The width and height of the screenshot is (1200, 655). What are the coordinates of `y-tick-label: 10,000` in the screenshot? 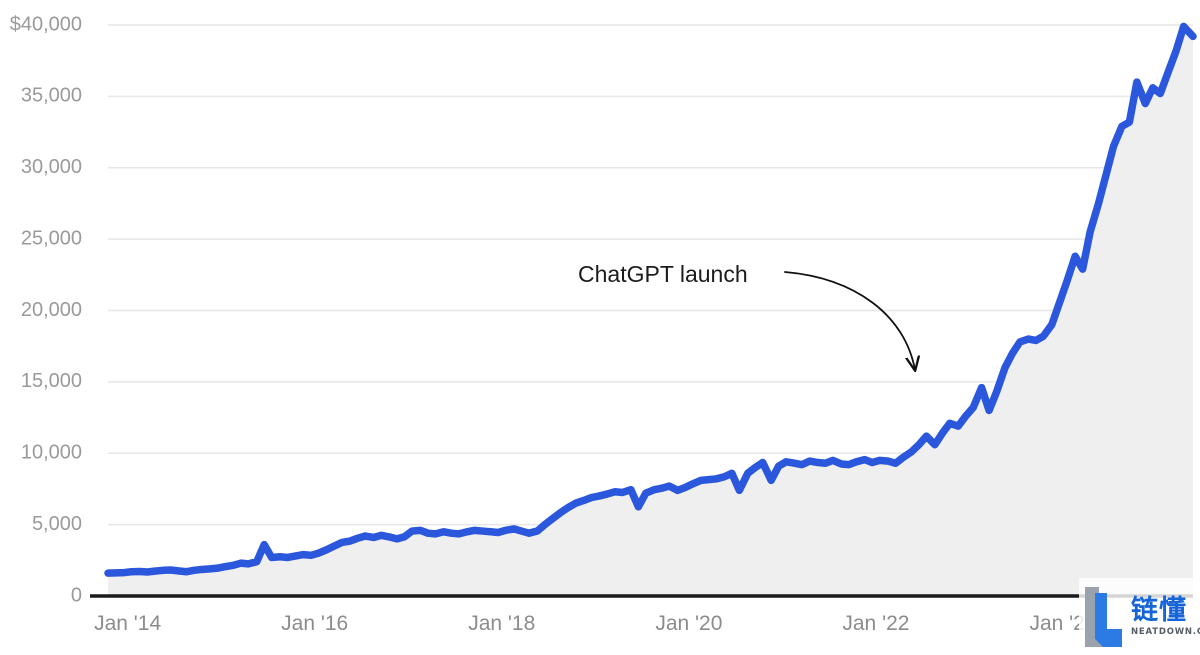 It's located at (51, 453).